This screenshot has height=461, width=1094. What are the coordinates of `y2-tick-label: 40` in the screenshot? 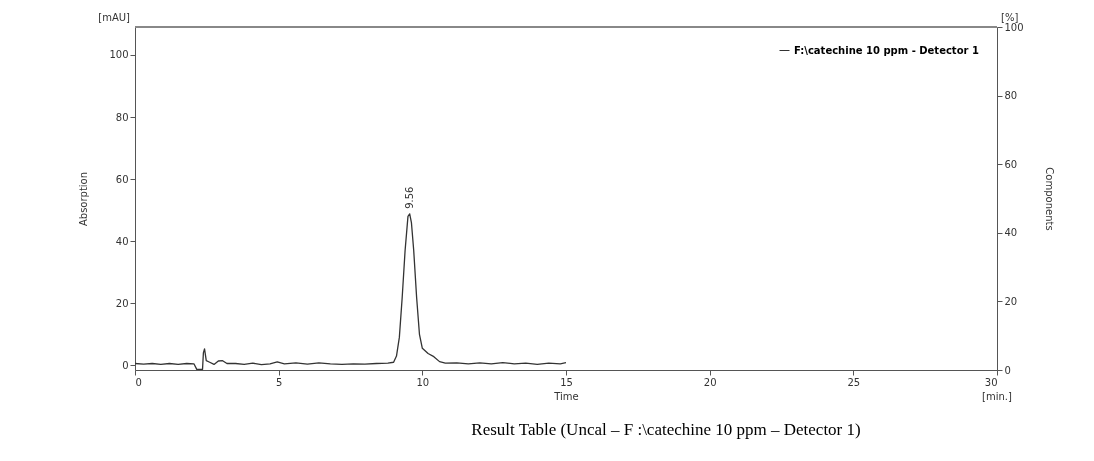 It's located at (1011, 233).